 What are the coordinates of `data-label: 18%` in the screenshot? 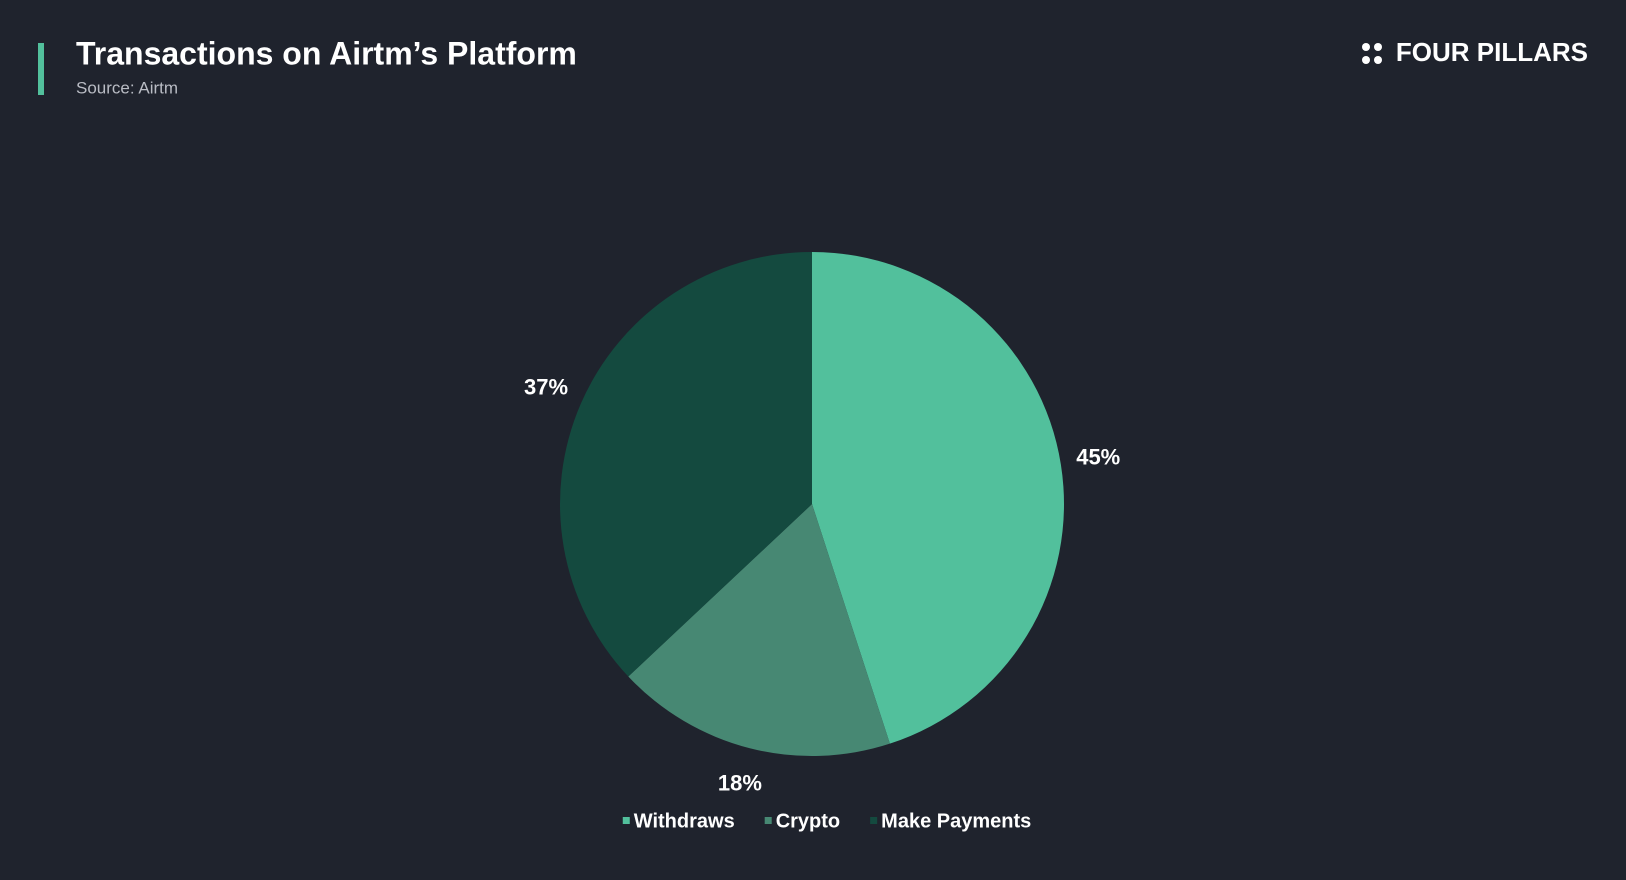 It's located at (740, 783).